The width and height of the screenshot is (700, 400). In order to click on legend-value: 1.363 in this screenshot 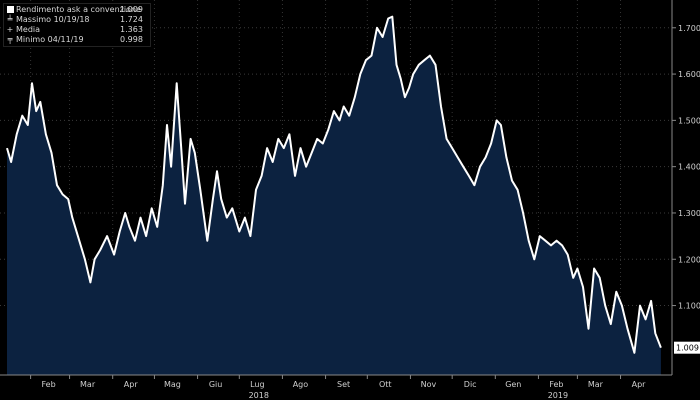, I will do `click(131, 29)`.